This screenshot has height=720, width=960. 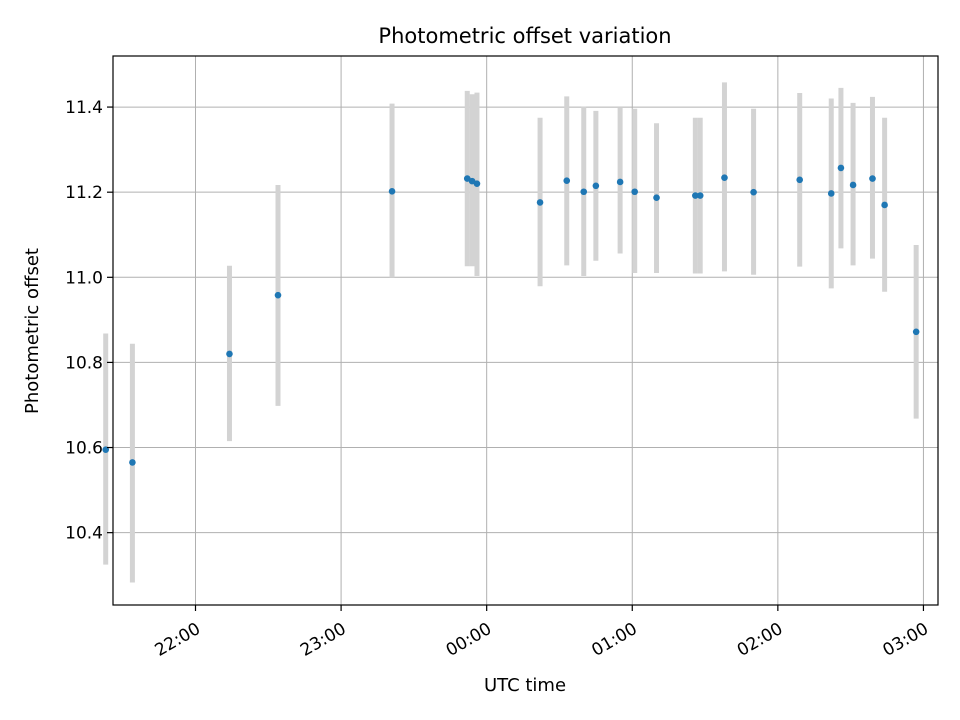 I want to click on y-tick-label: 10.6, so click(x=84, y=449).